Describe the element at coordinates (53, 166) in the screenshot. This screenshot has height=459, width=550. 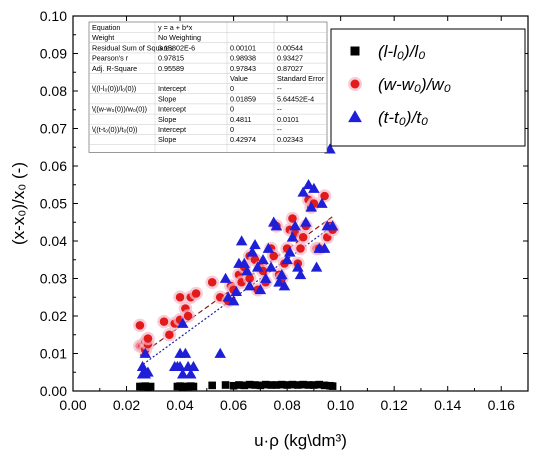
I see `y-tick-label: 0.06` at that location.